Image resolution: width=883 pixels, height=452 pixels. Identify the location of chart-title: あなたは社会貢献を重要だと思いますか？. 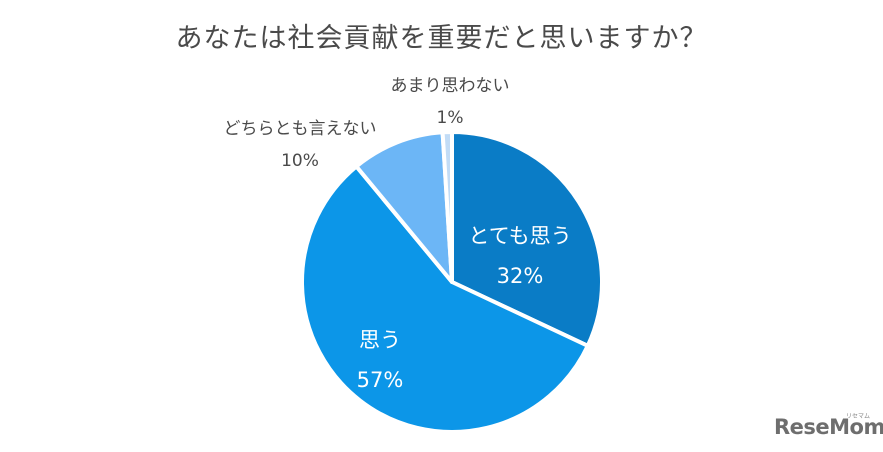
(441, 38).